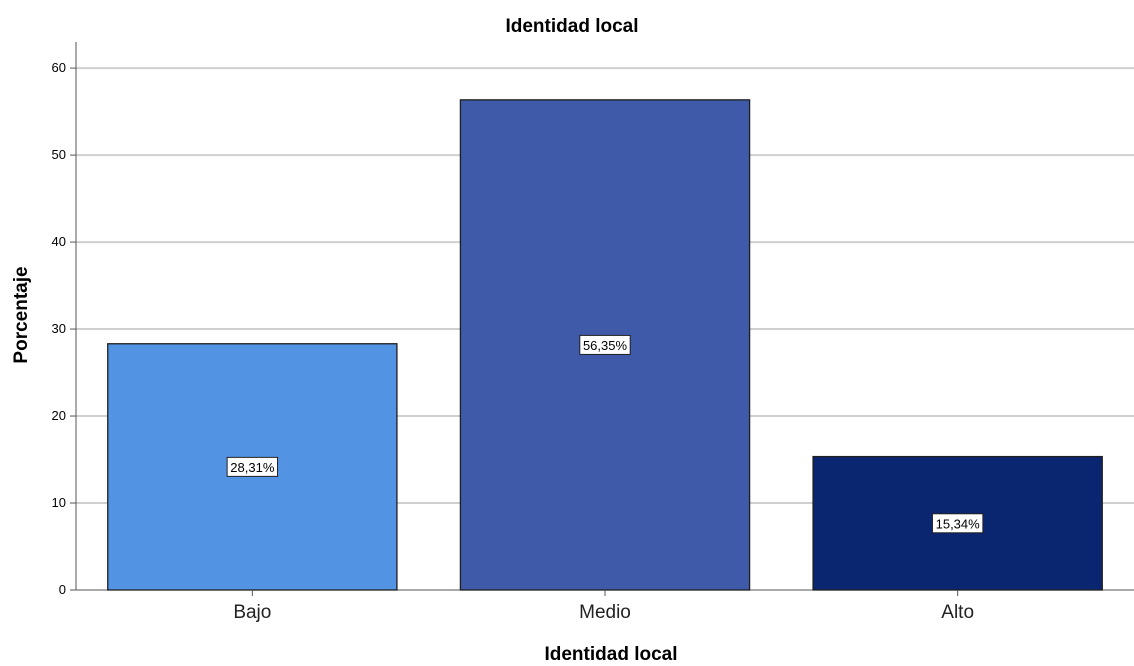  What do you see at coordinates (611, 654) in the screenshot?
I see `x-axis-label: Identidad local` at bounding box center [611, 654].